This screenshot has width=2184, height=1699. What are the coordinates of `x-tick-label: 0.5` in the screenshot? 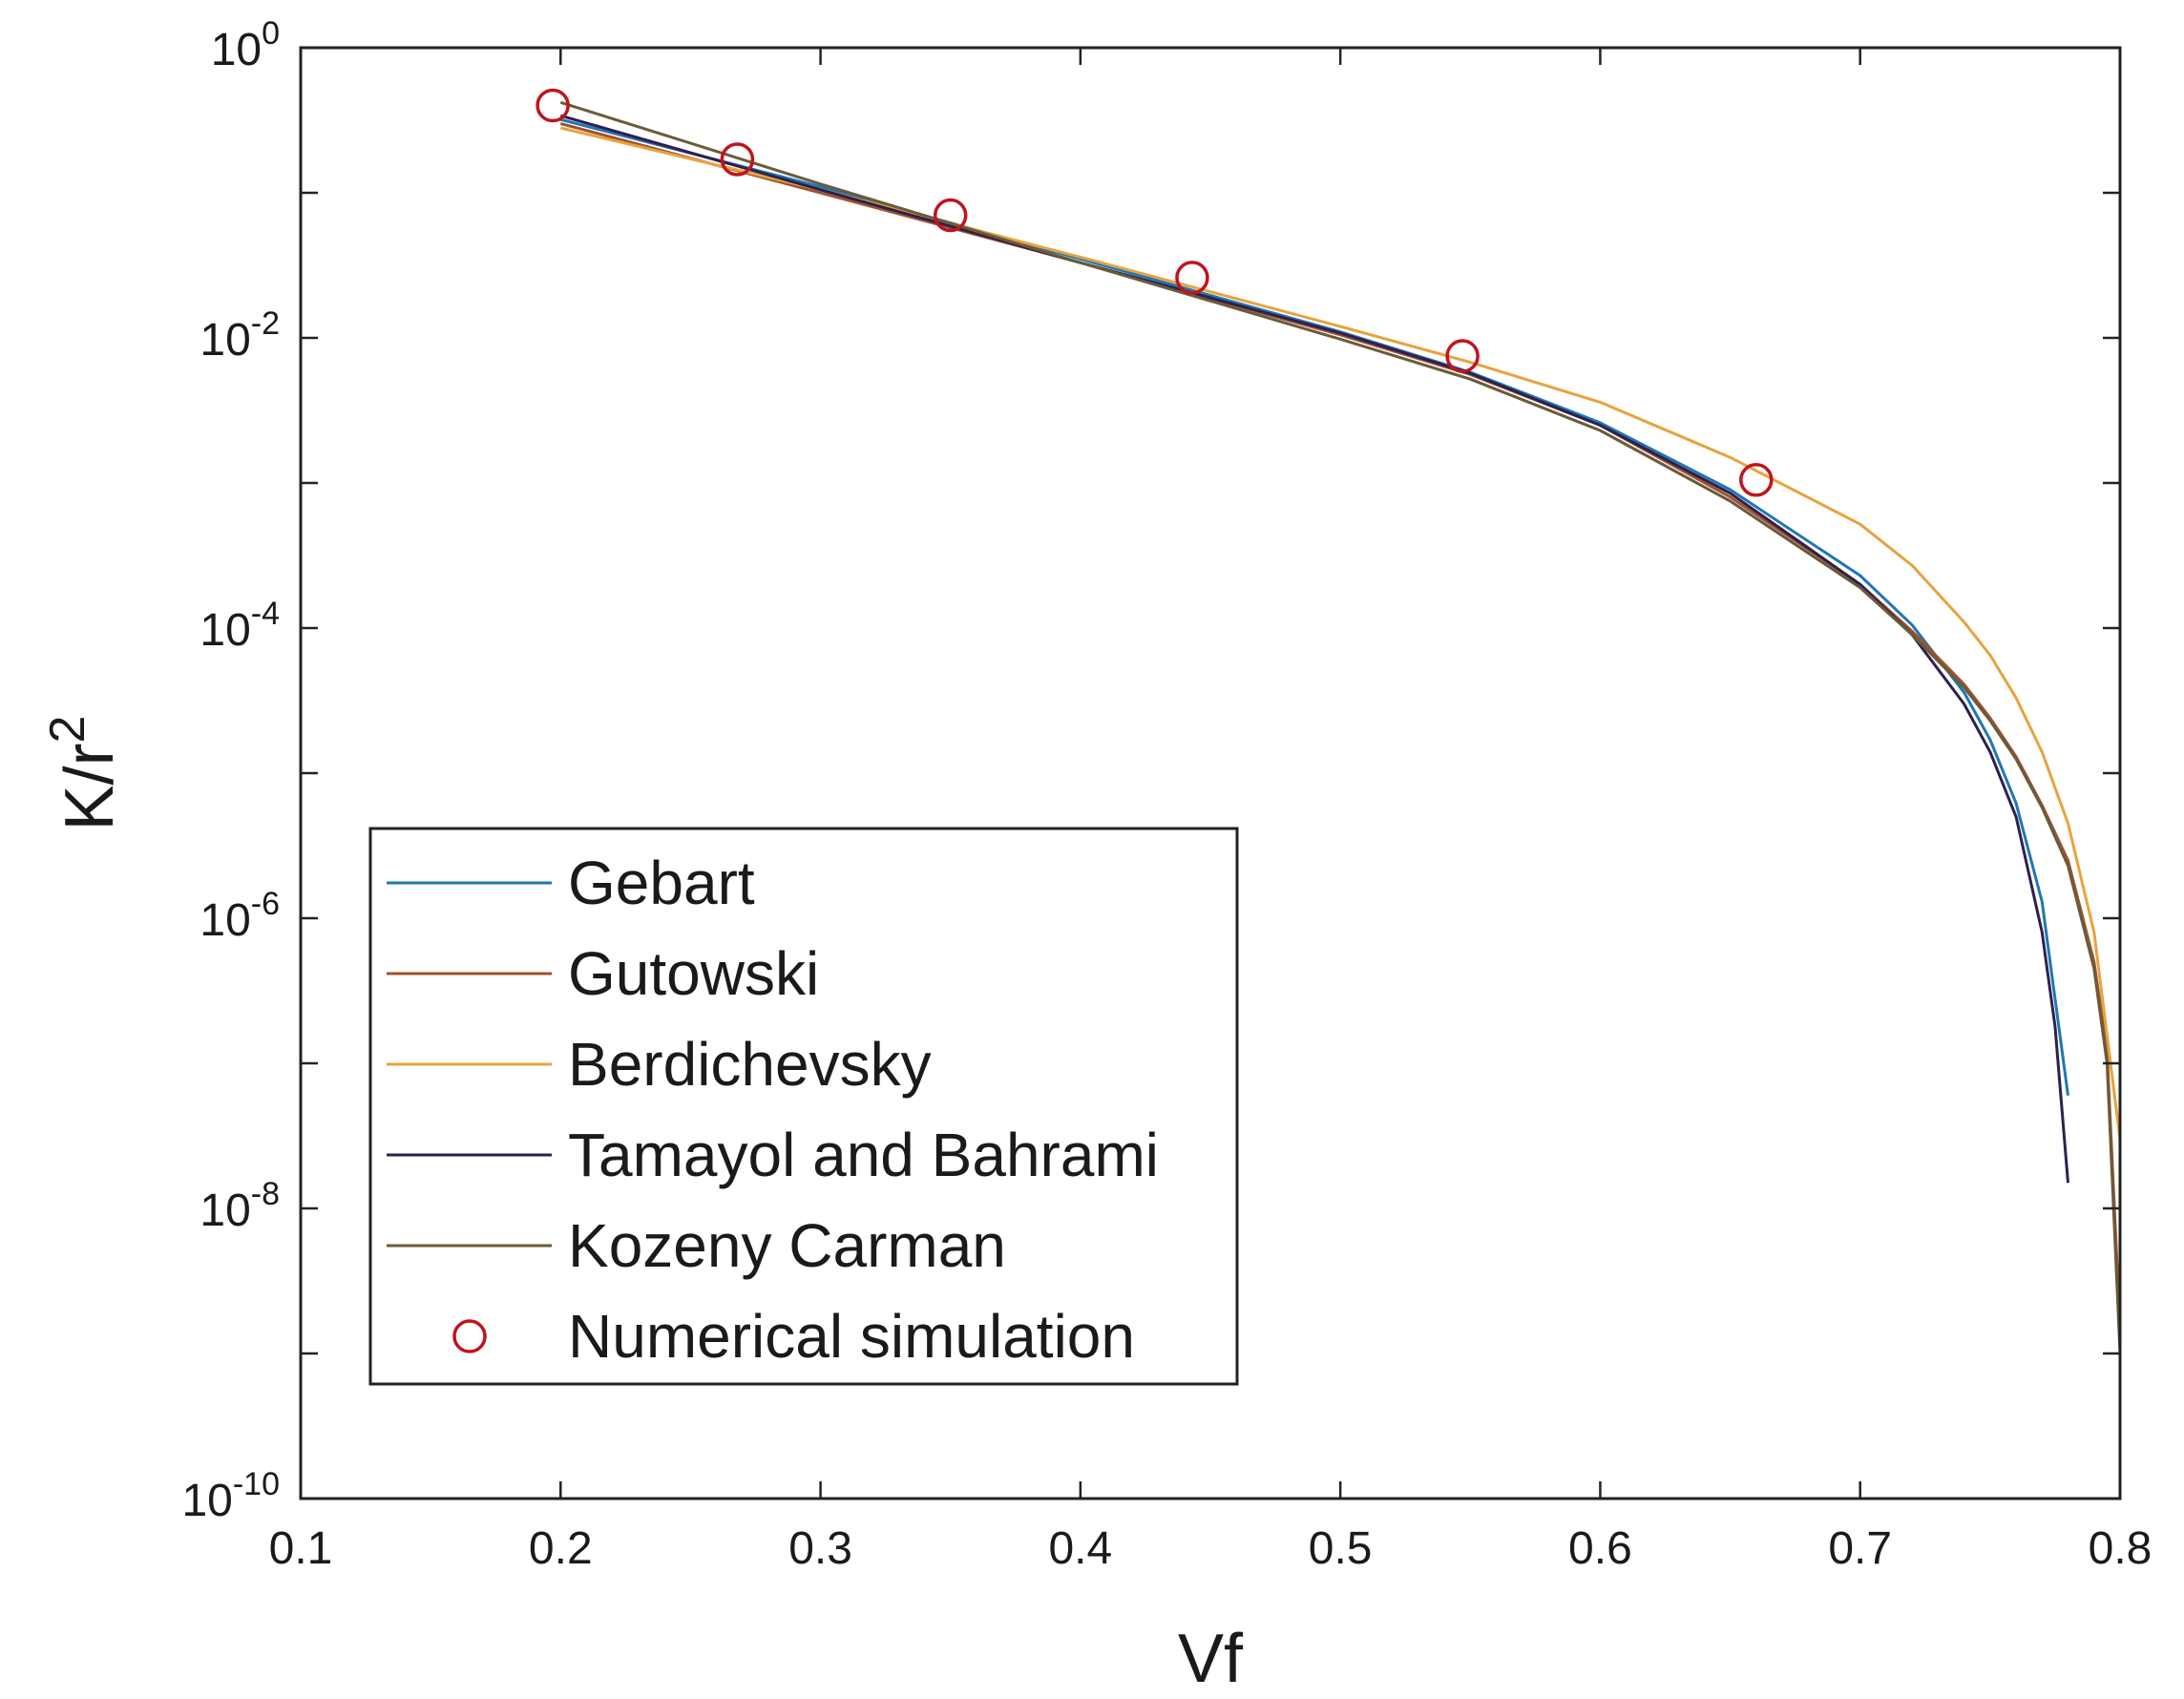 It's located at (1341, 1548).